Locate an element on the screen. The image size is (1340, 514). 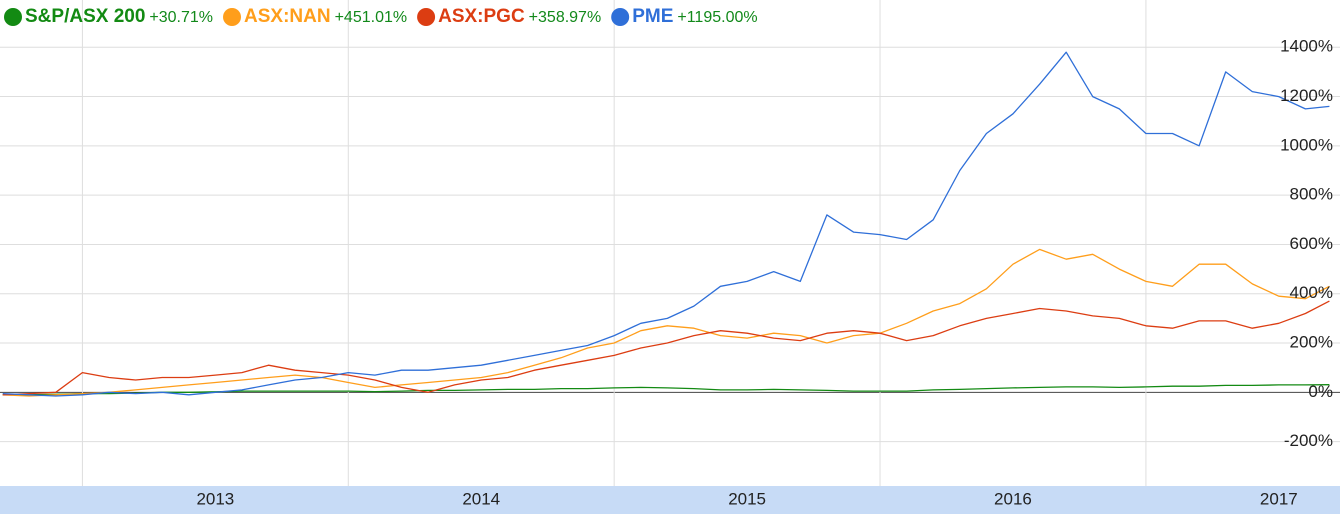
x-tick-label: 2013 is located at coordinates (215, 498).